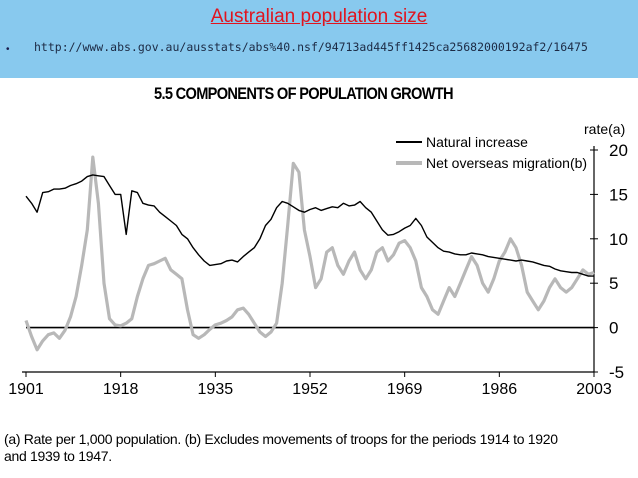  I want to click on y-tick-label-0: 0, so click(613, 328).